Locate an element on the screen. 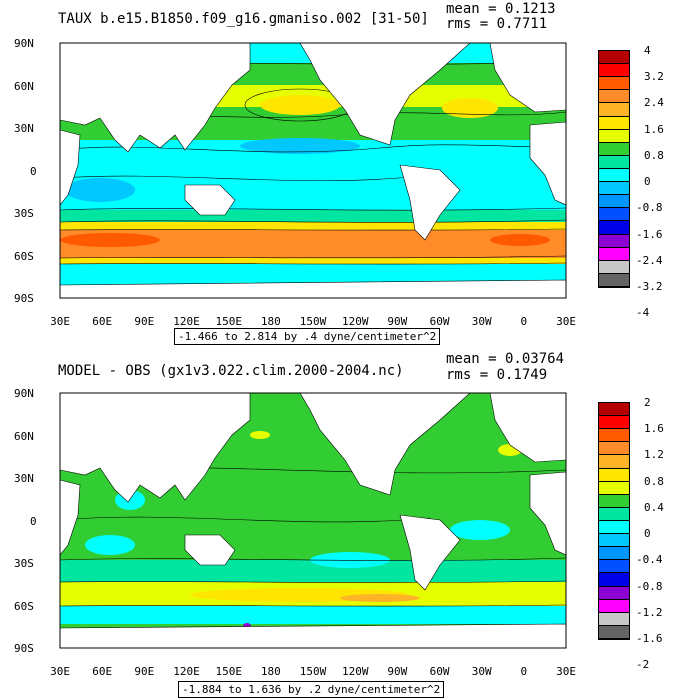 The image size is (700, 700). lat-tick-label: 0 is located at coordinates (33, 171).